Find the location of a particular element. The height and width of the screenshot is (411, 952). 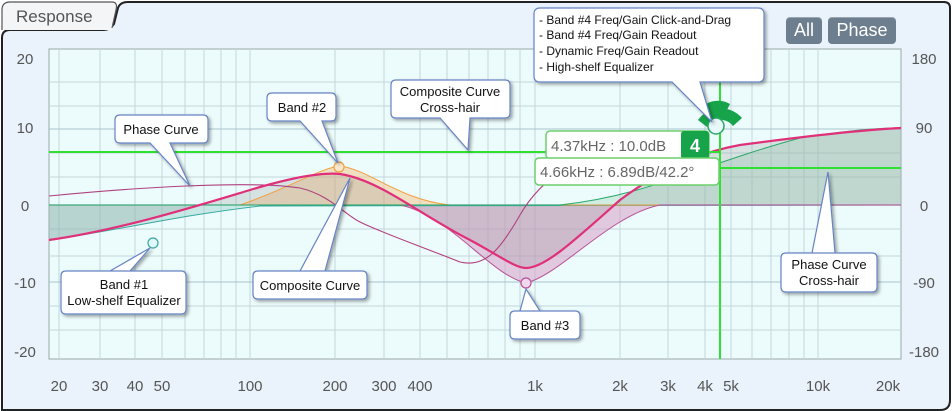

x-tick: 20k is located at coordinates (888, 386).